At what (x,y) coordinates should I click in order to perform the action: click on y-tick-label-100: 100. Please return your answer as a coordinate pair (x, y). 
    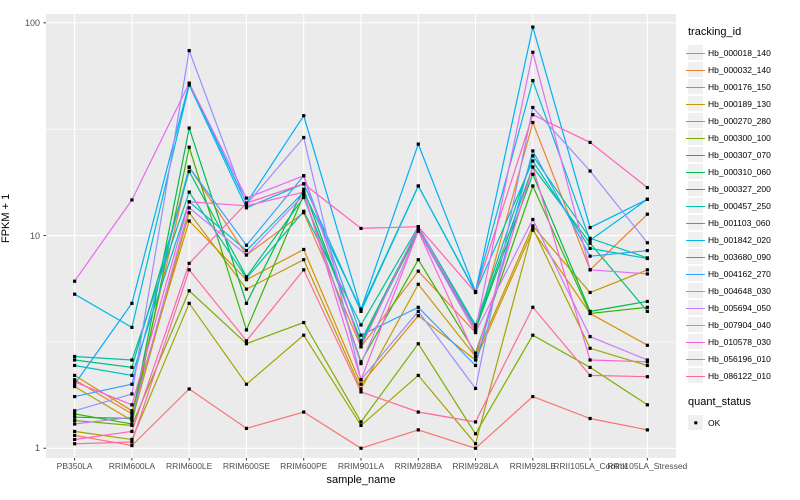
    Looking at the image, I should click on (32, 22).